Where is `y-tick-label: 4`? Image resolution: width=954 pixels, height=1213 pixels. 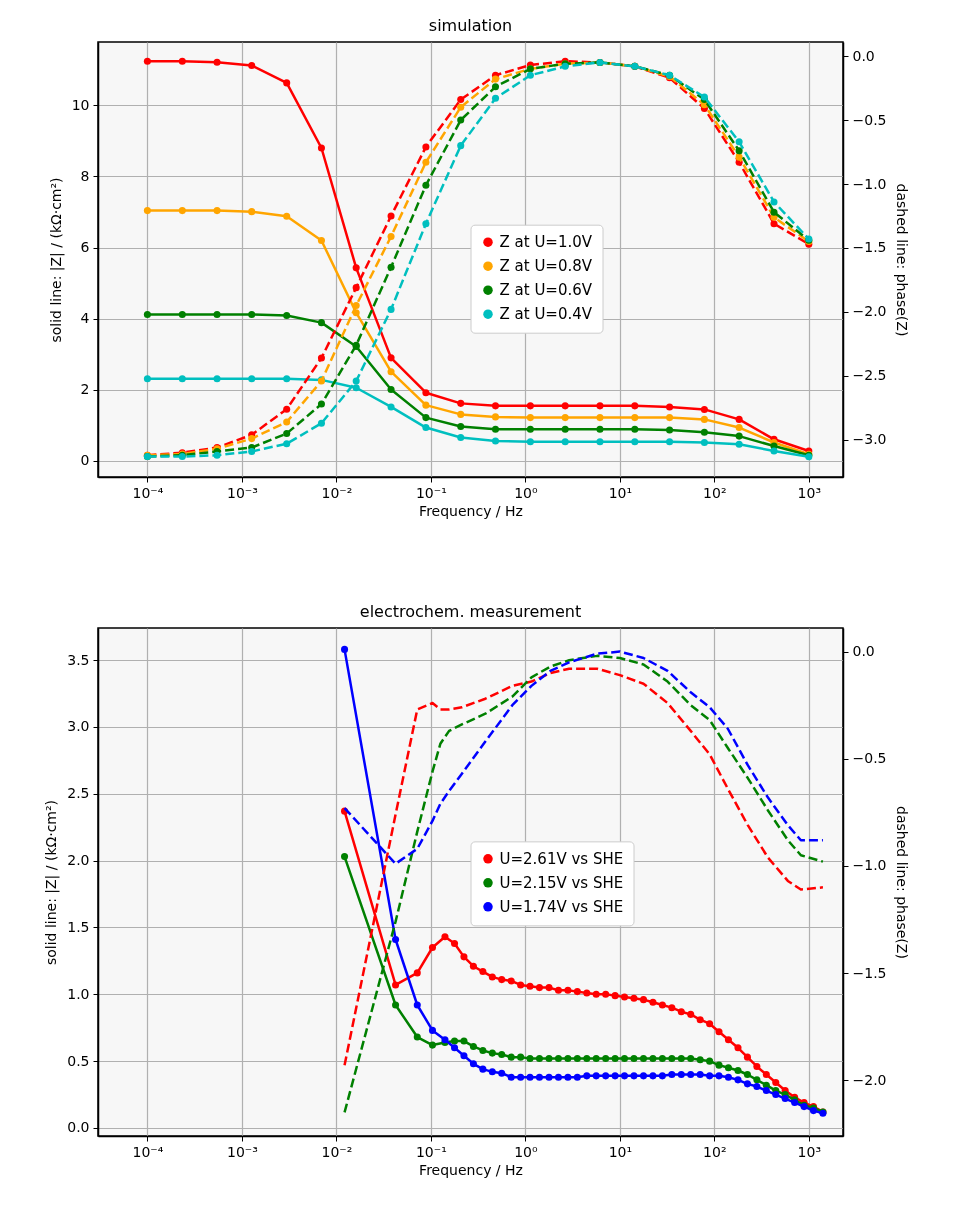
y-tick-label: 4 is located at coordinates (85, 318).